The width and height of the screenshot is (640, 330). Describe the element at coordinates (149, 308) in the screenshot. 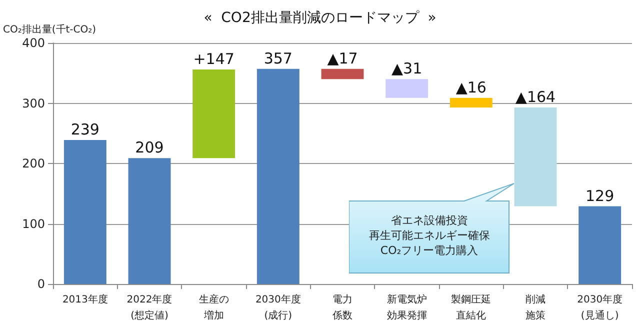

I see `x-tick-label: 2022年度 (想定値)` at that location.